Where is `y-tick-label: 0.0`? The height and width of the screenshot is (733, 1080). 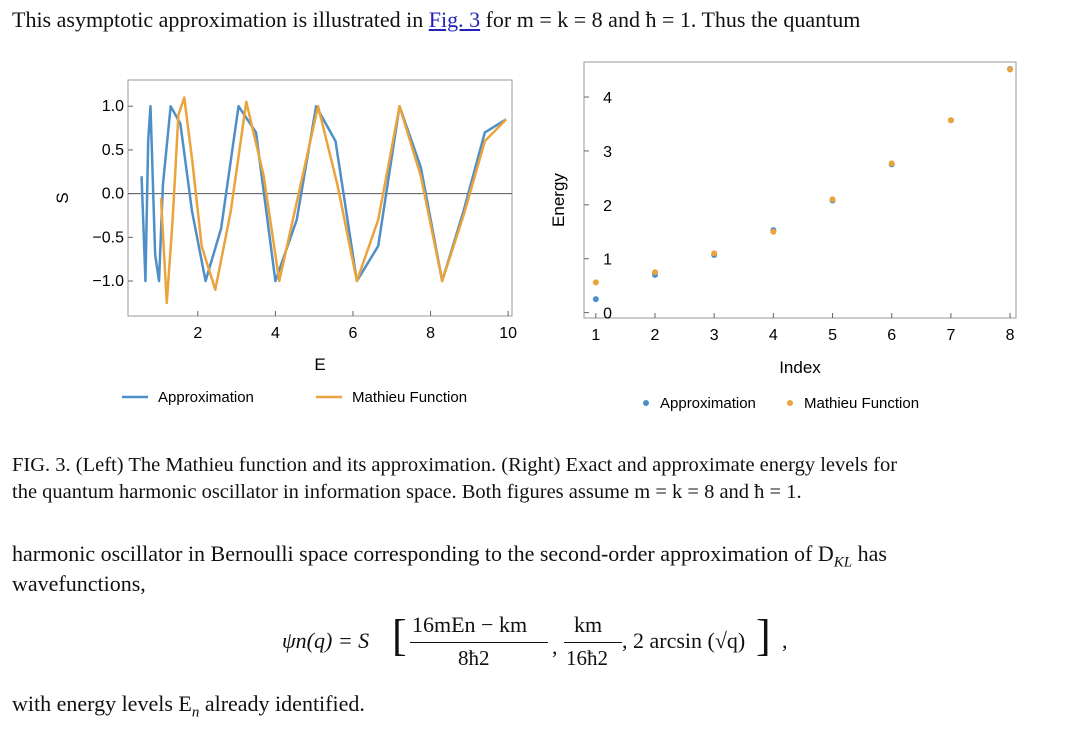 y-tick-label: 0.0 is located at coordinates (113, 194).